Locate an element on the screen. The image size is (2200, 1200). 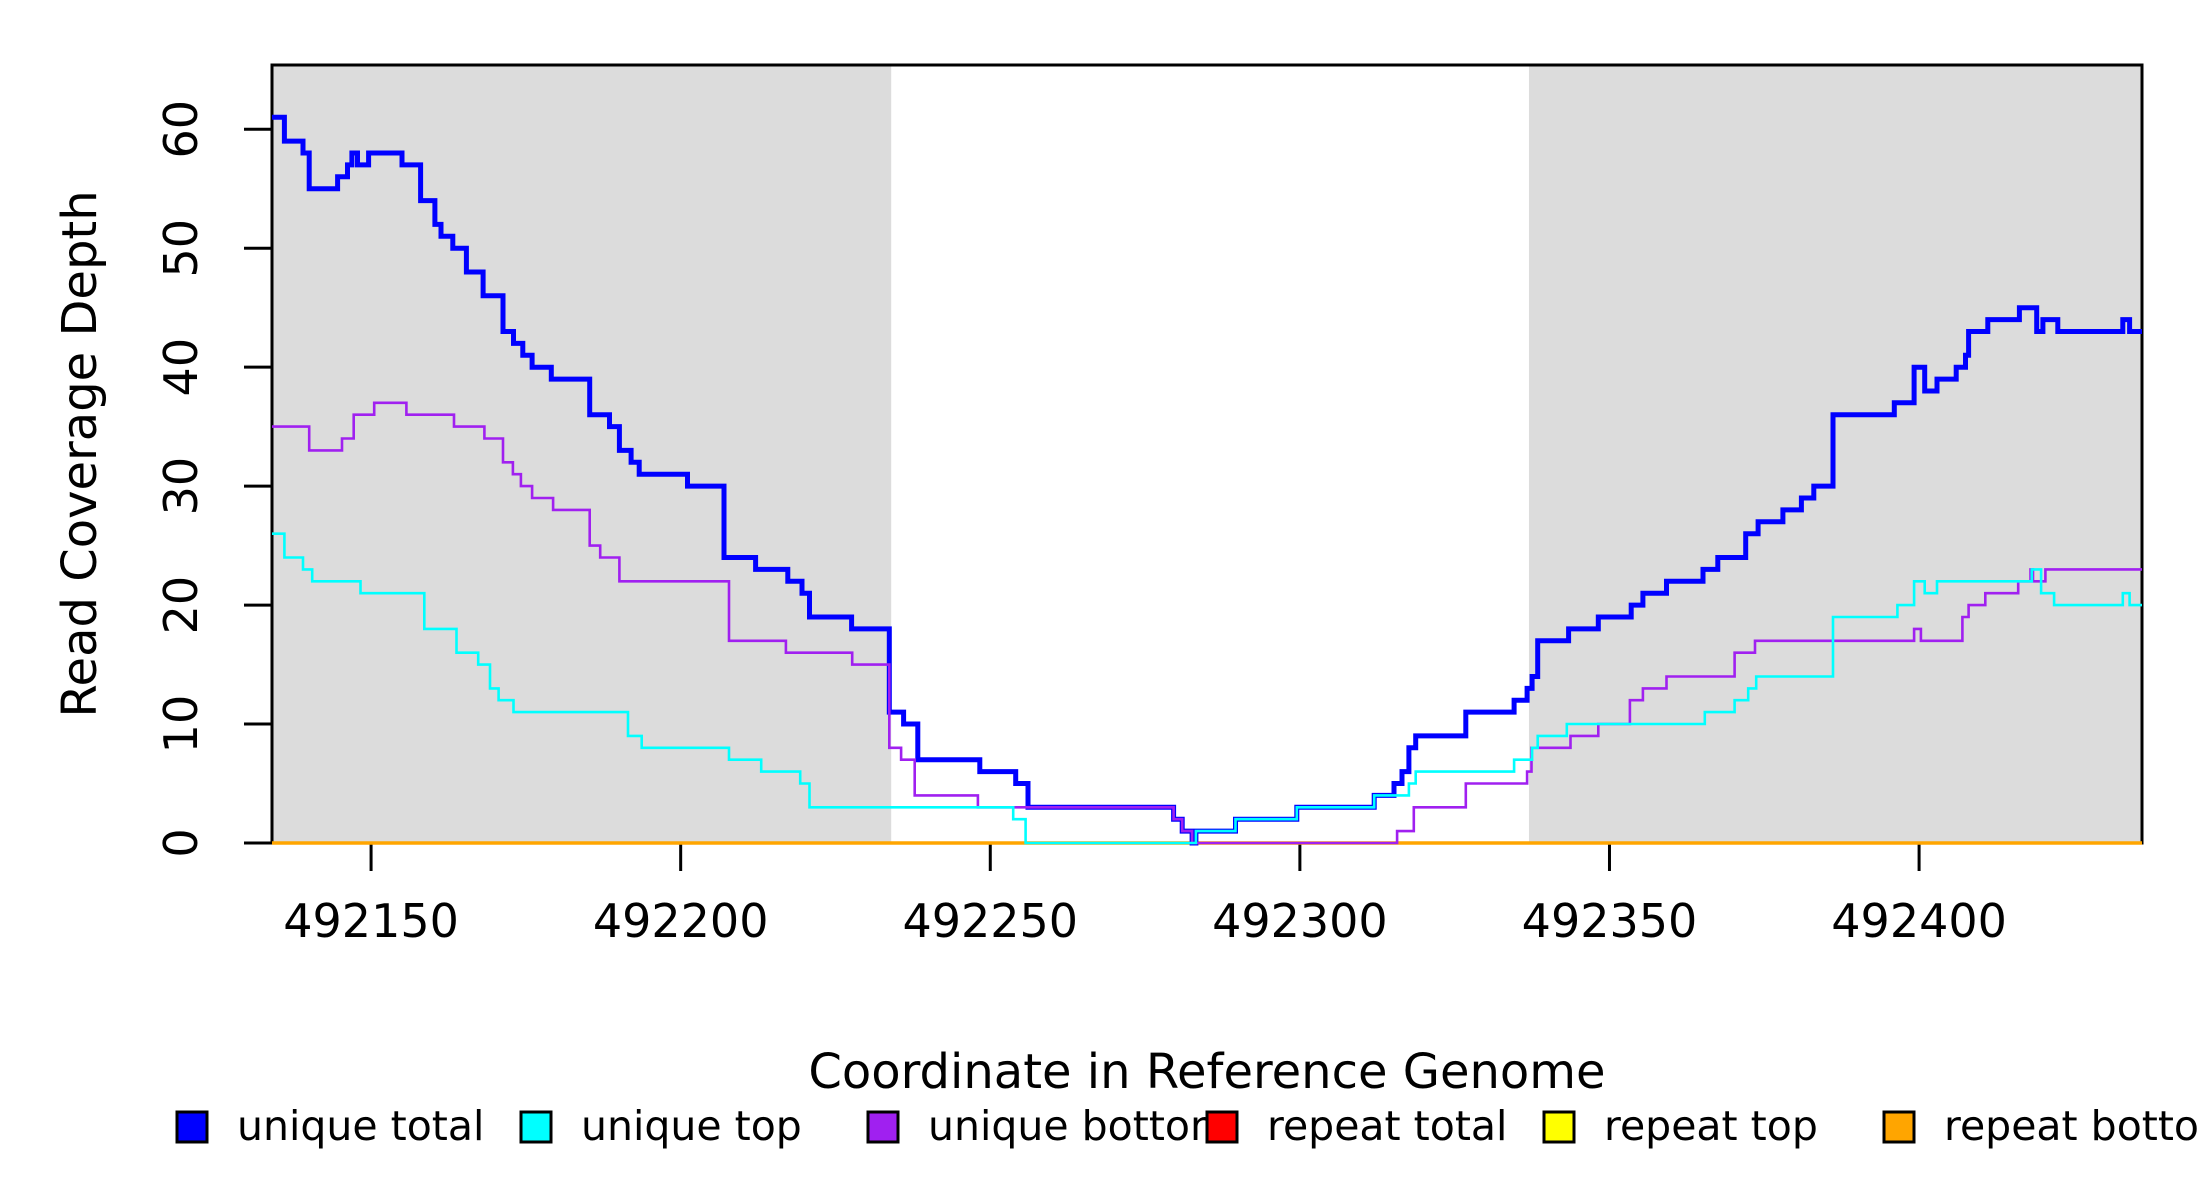
legend-item-repeat-bottom: repeat bottom is located at coordinates (2041, 1126).